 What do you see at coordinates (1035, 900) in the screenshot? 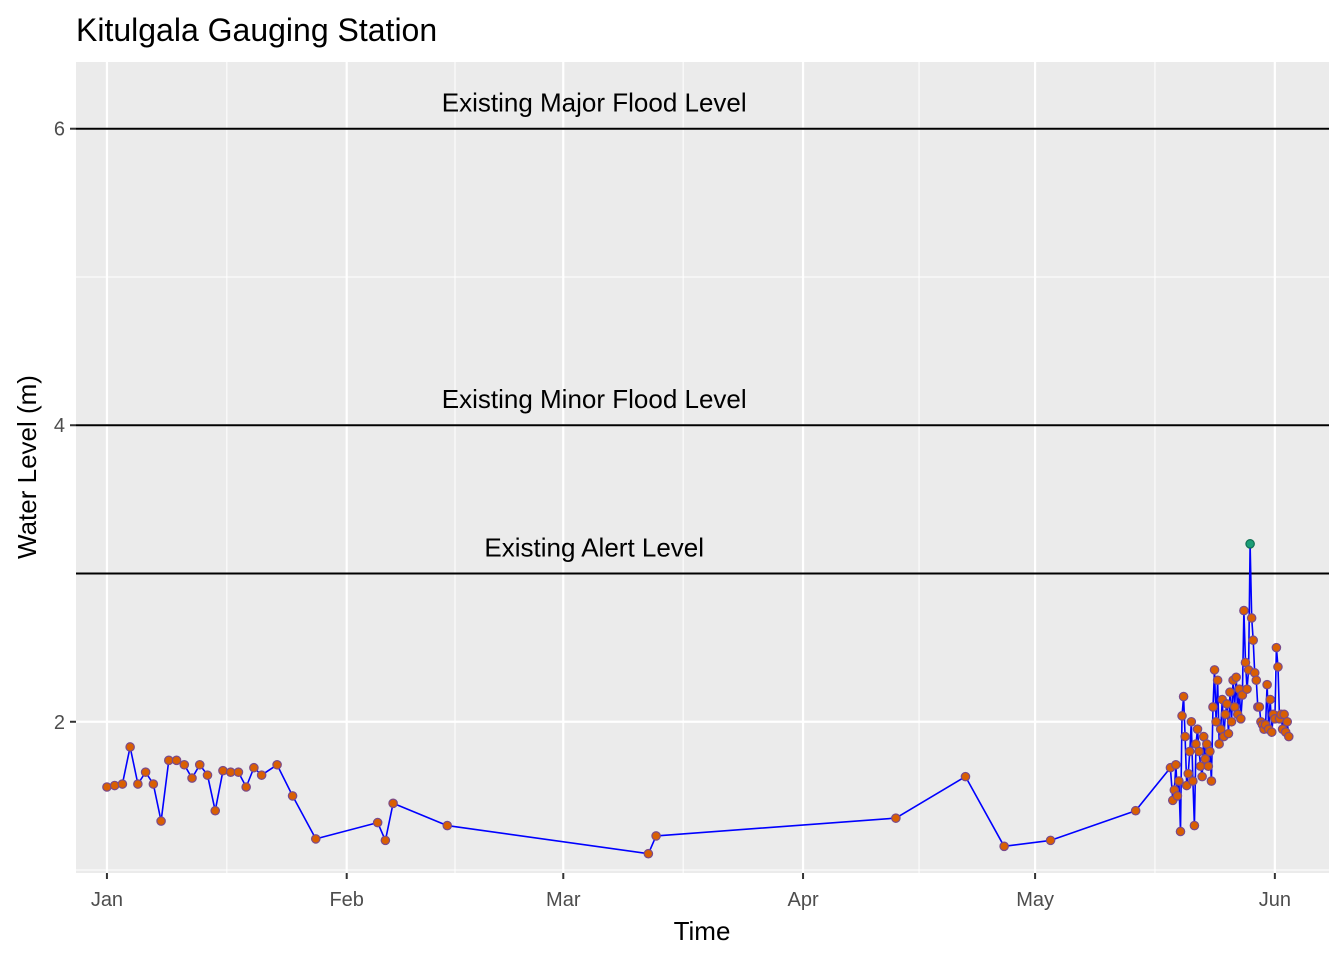
I see `x-tick-label: May` at bounding box center [1035, 900].